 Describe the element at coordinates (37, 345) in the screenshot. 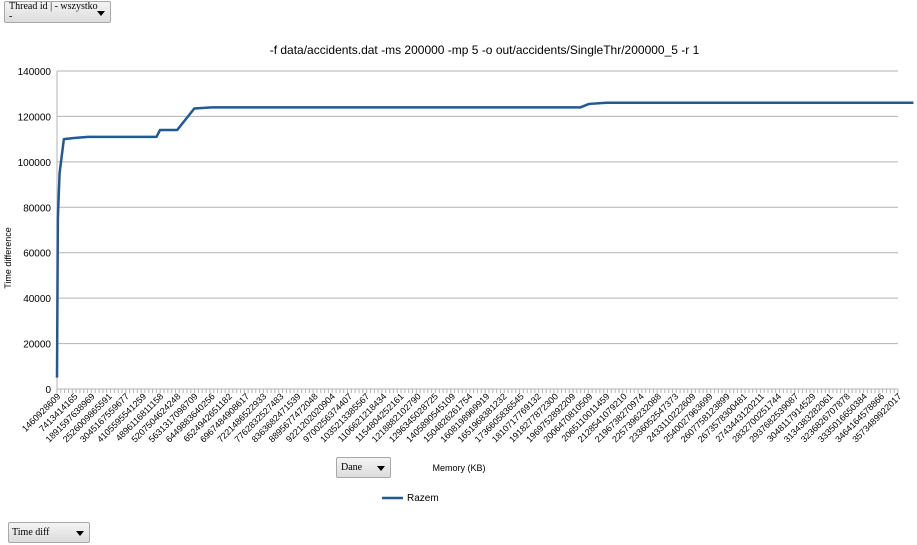

I see `y-tick-label: 20000` at that location.